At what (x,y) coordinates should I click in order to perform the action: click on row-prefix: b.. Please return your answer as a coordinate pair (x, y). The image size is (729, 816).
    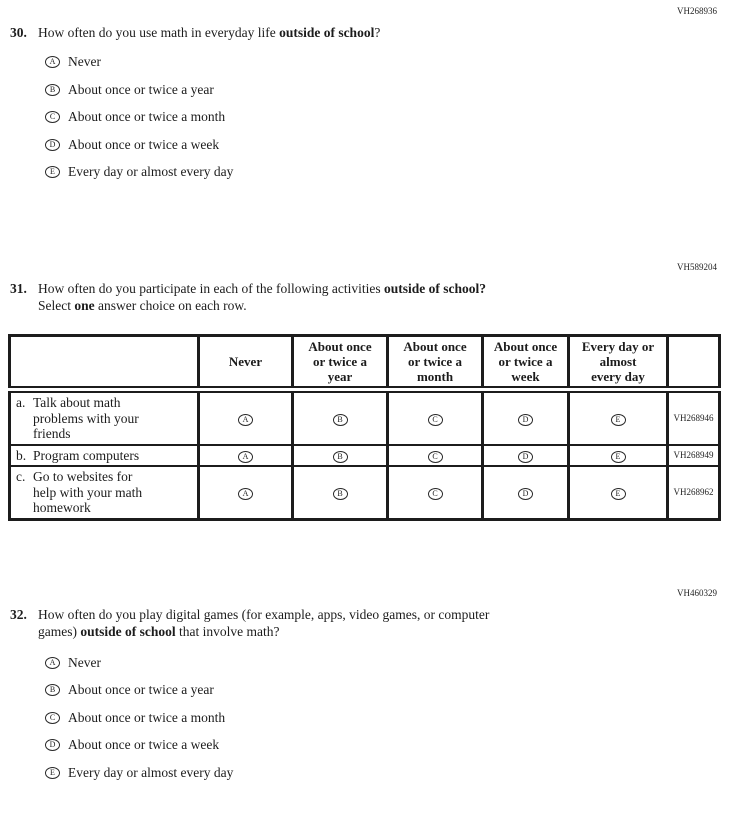
    Looking at the image, I should click on (21, 455).